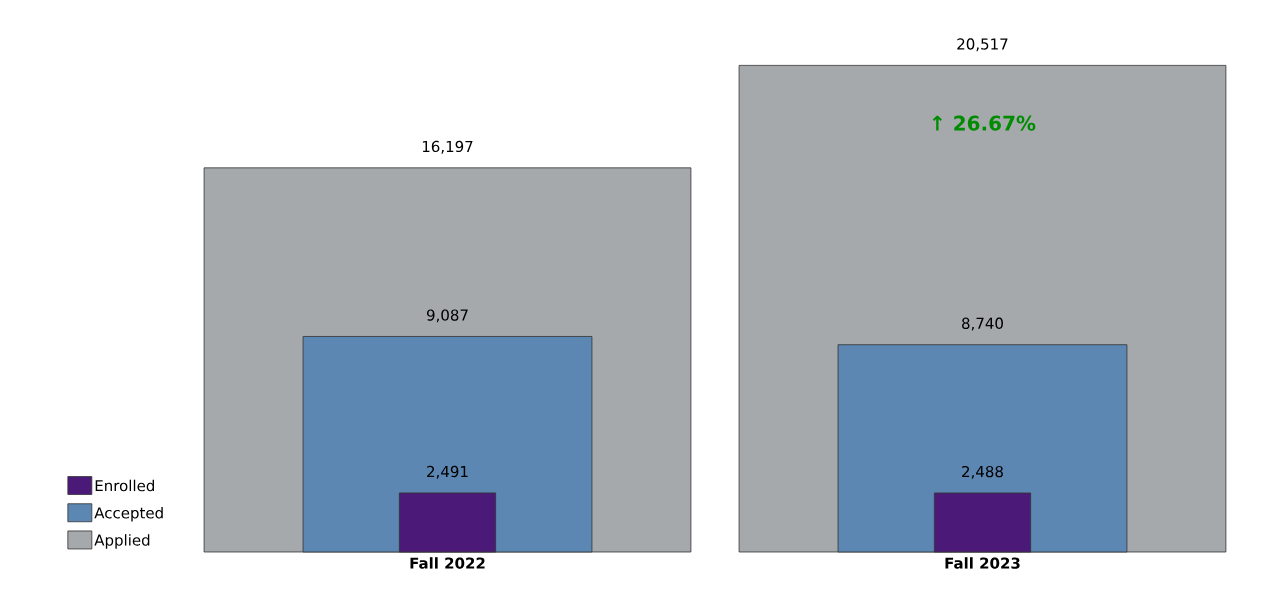  Describe the element at coordinates (984, 123) in the screenshot. I see `annotation: ↑ 26.67%` at that location.